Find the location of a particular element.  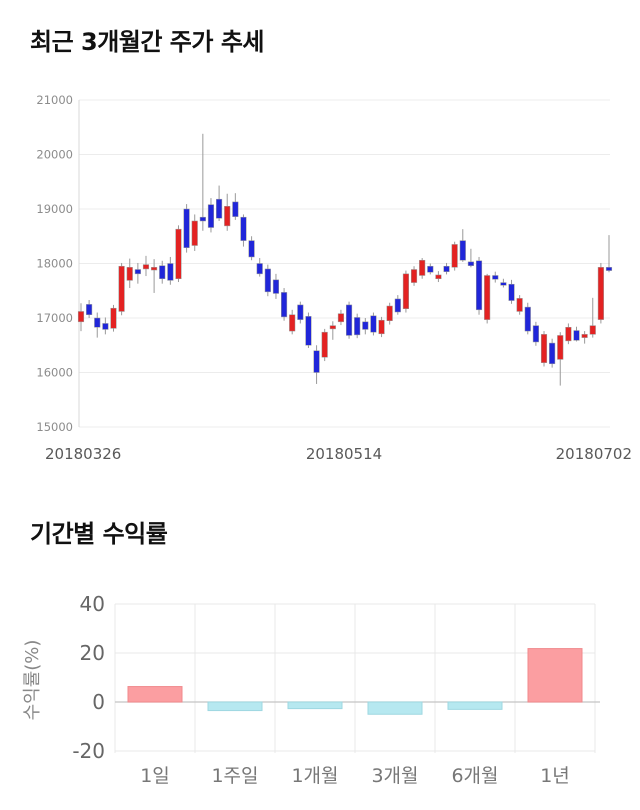

svg-text: 19000 is located at coordinates (54, 209).